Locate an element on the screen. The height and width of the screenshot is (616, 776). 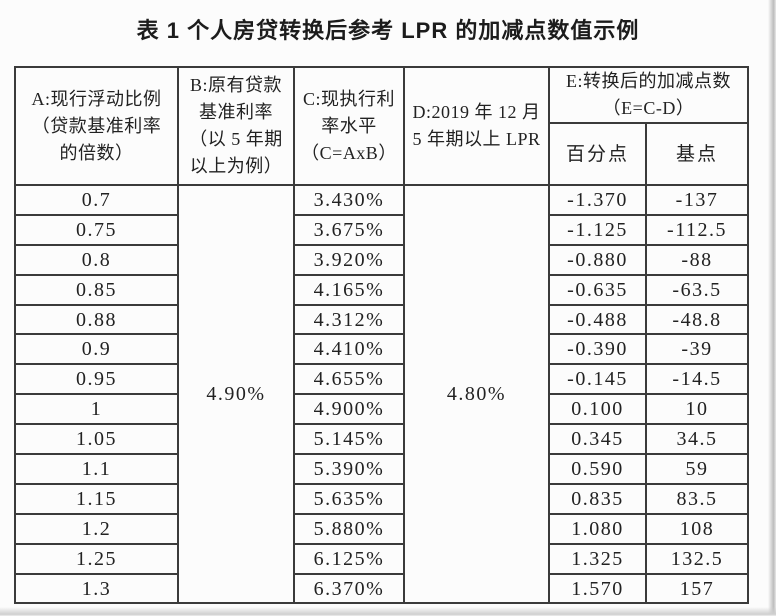
table-row: 0.9 4.410% -0.390 -39 is located at coordinates (381, 349).